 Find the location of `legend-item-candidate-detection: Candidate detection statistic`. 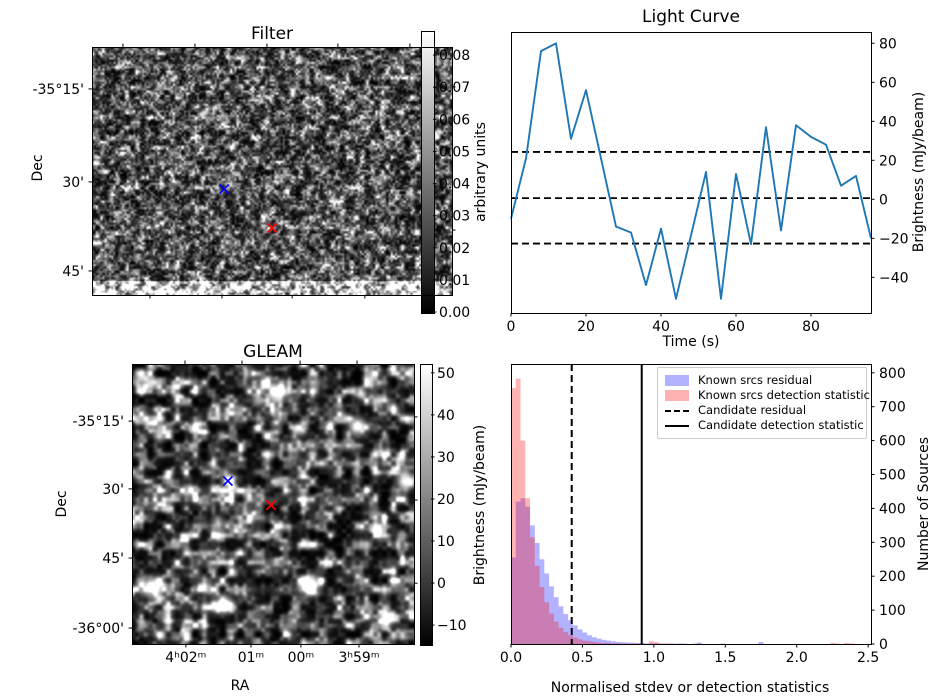

legend-item-candidate-detection: Candidate detection statistic is located at coordinates (764, 425).